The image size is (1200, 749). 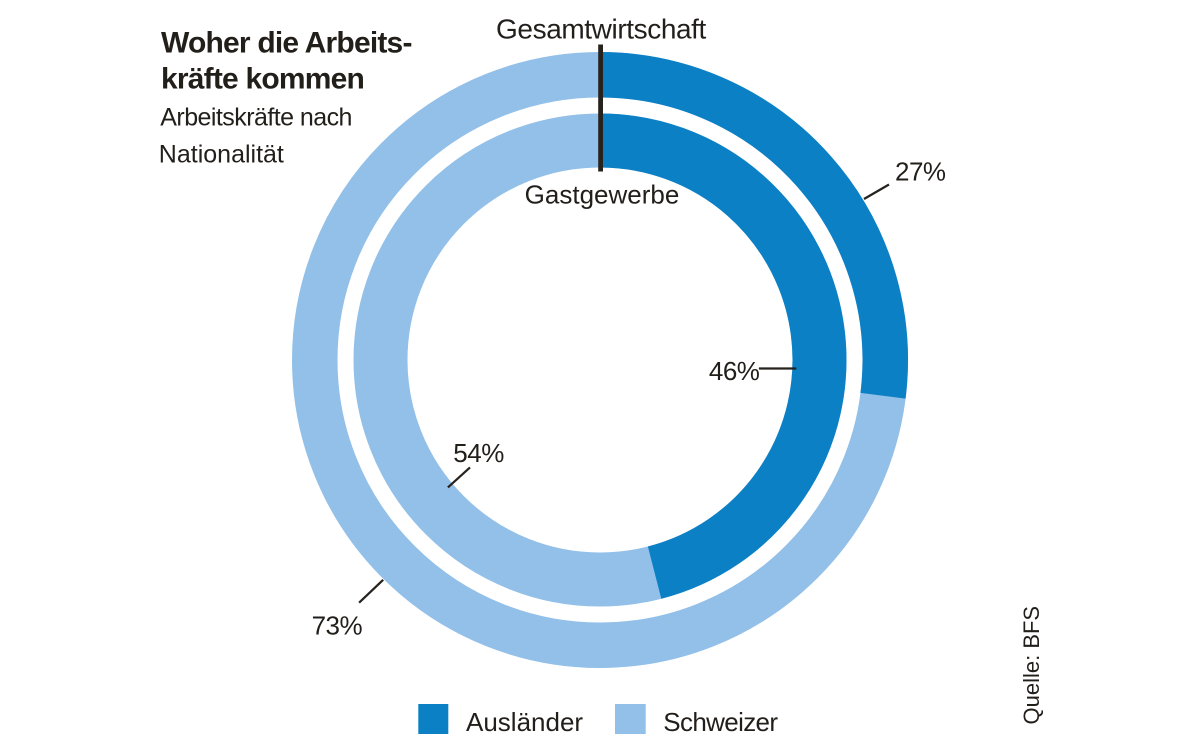 What do you see at coordinates (602, 194) in the screenshot?
I see `svg-text: Gastgewerbe` at bounding box center [602, 194].